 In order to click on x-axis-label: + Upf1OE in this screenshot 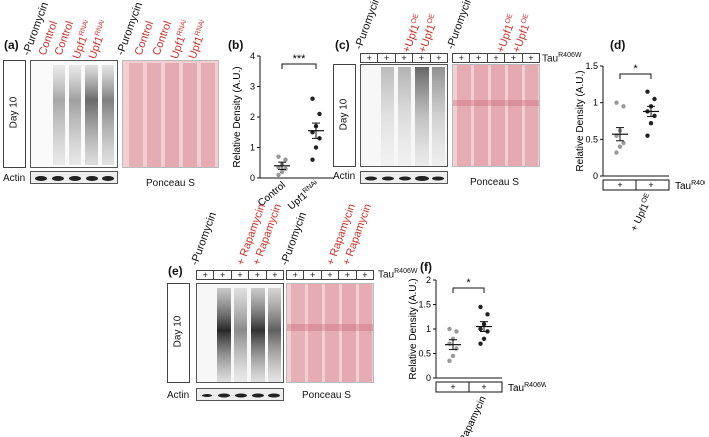, I will do `click(642, 213)`.